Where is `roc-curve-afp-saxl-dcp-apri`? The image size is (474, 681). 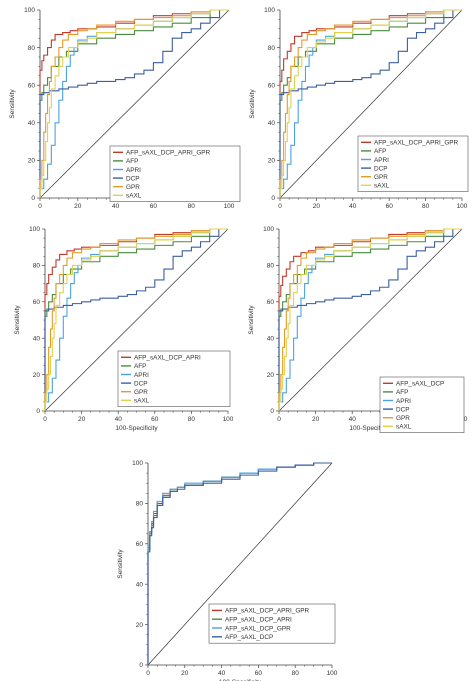
roc-curve-afp-saxl-dcp-apri is located at coordinates (136, 319).